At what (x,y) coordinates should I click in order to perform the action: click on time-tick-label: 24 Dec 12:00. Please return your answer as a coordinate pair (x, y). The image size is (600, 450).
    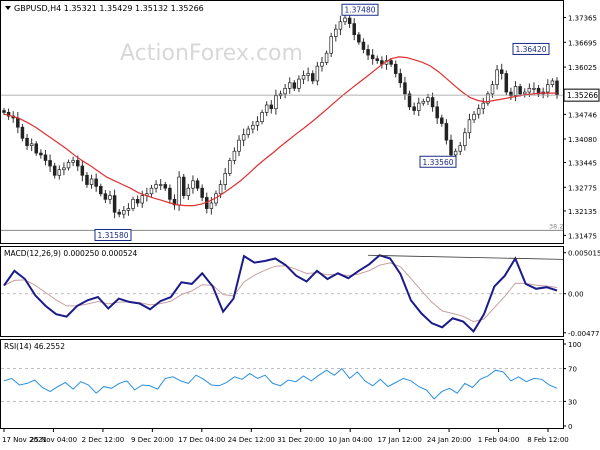
    Looking at the image, I should click on (251, 440).